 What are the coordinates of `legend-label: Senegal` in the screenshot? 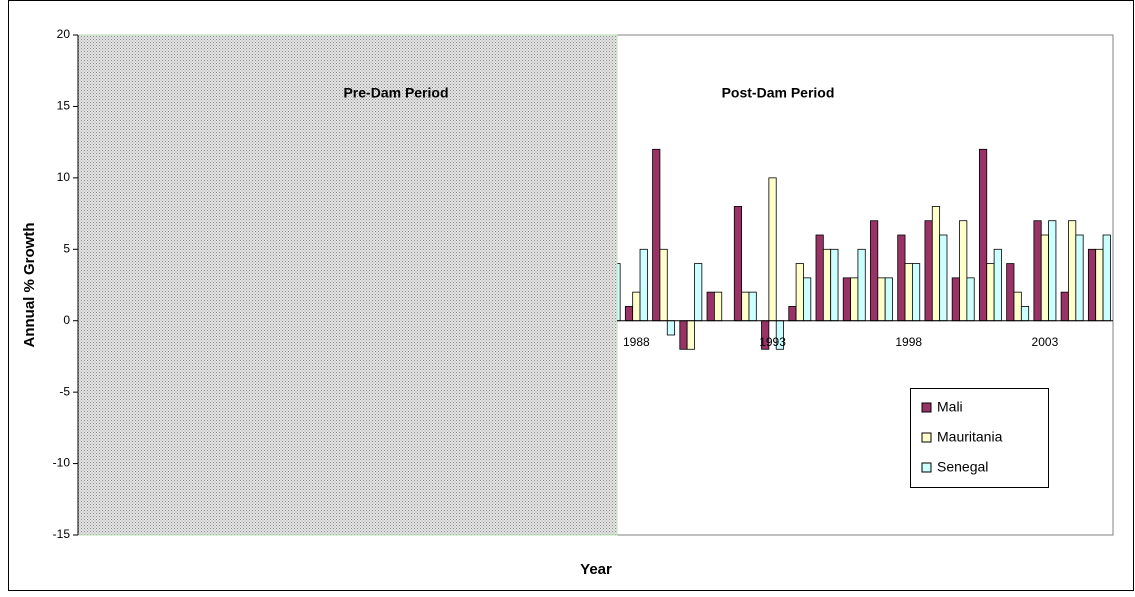 It's located at (962, 467).